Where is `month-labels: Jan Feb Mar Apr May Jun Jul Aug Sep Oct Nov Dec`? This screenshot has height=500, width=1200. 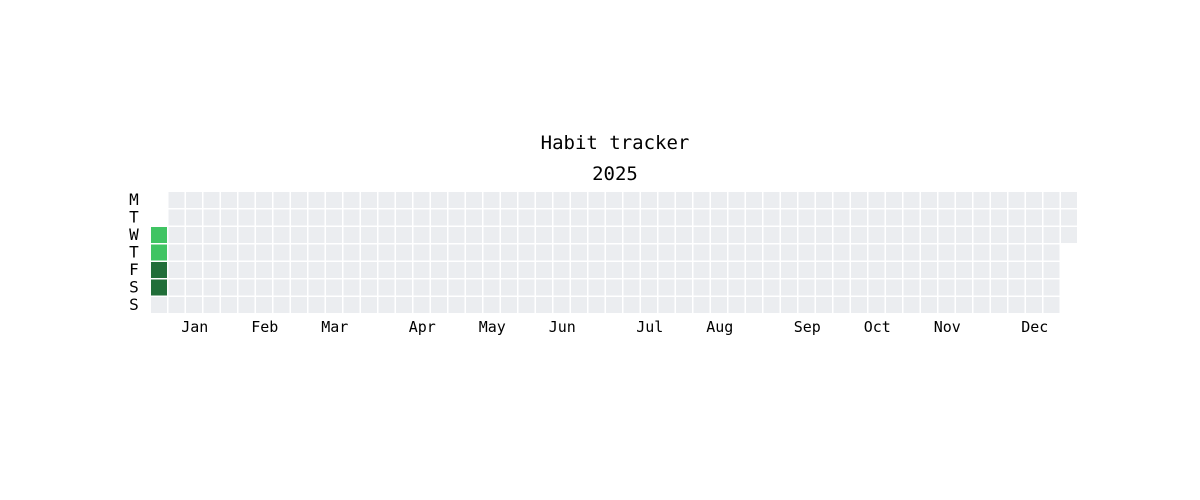 month-labels: Jan Feb Mar Apr May Jun Jul Aug Sep Oct Nov Dec is located at coordinates (614, 327).